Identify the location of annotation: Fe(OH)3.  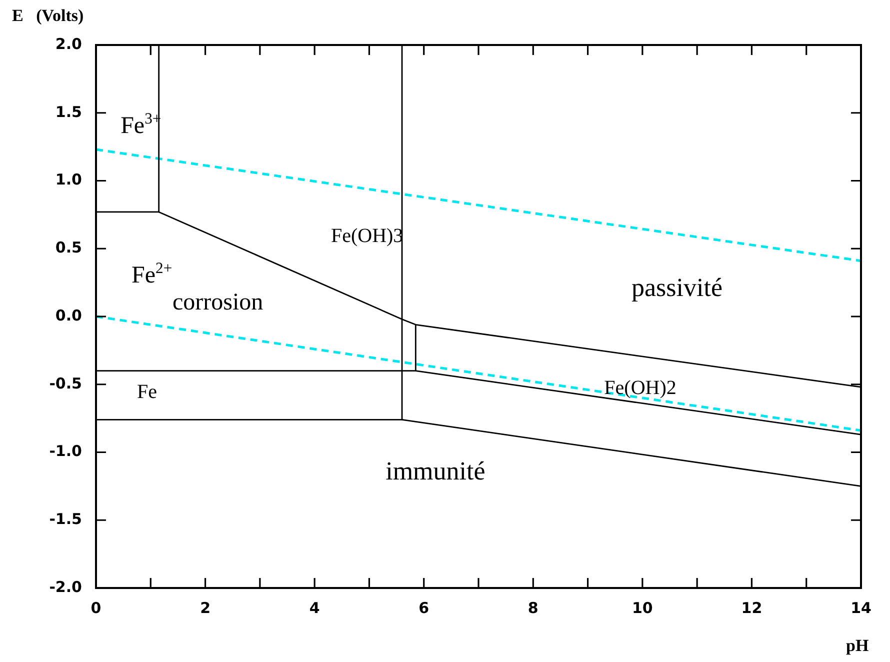
(367, 235).